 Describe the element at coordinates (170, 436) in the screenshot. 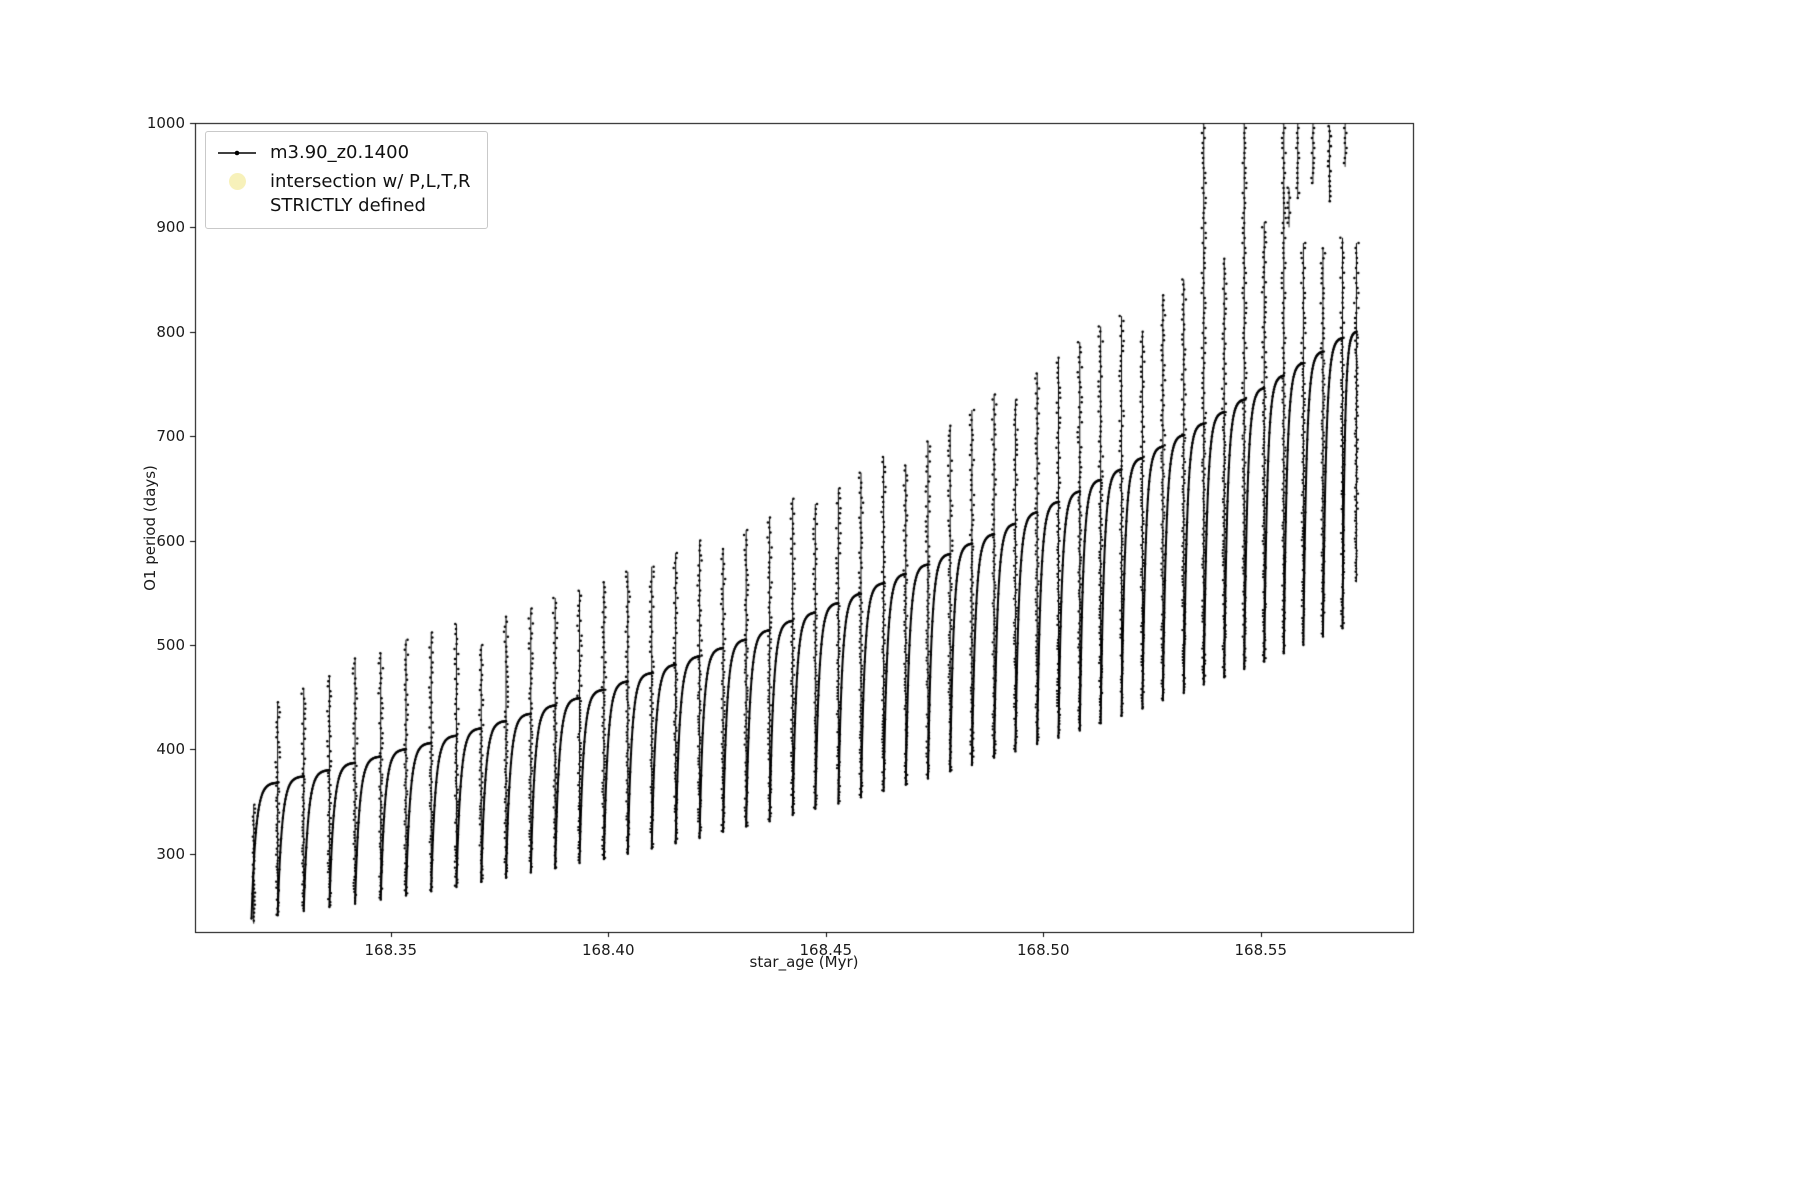

I see `y-tick-label: 700` at that location.